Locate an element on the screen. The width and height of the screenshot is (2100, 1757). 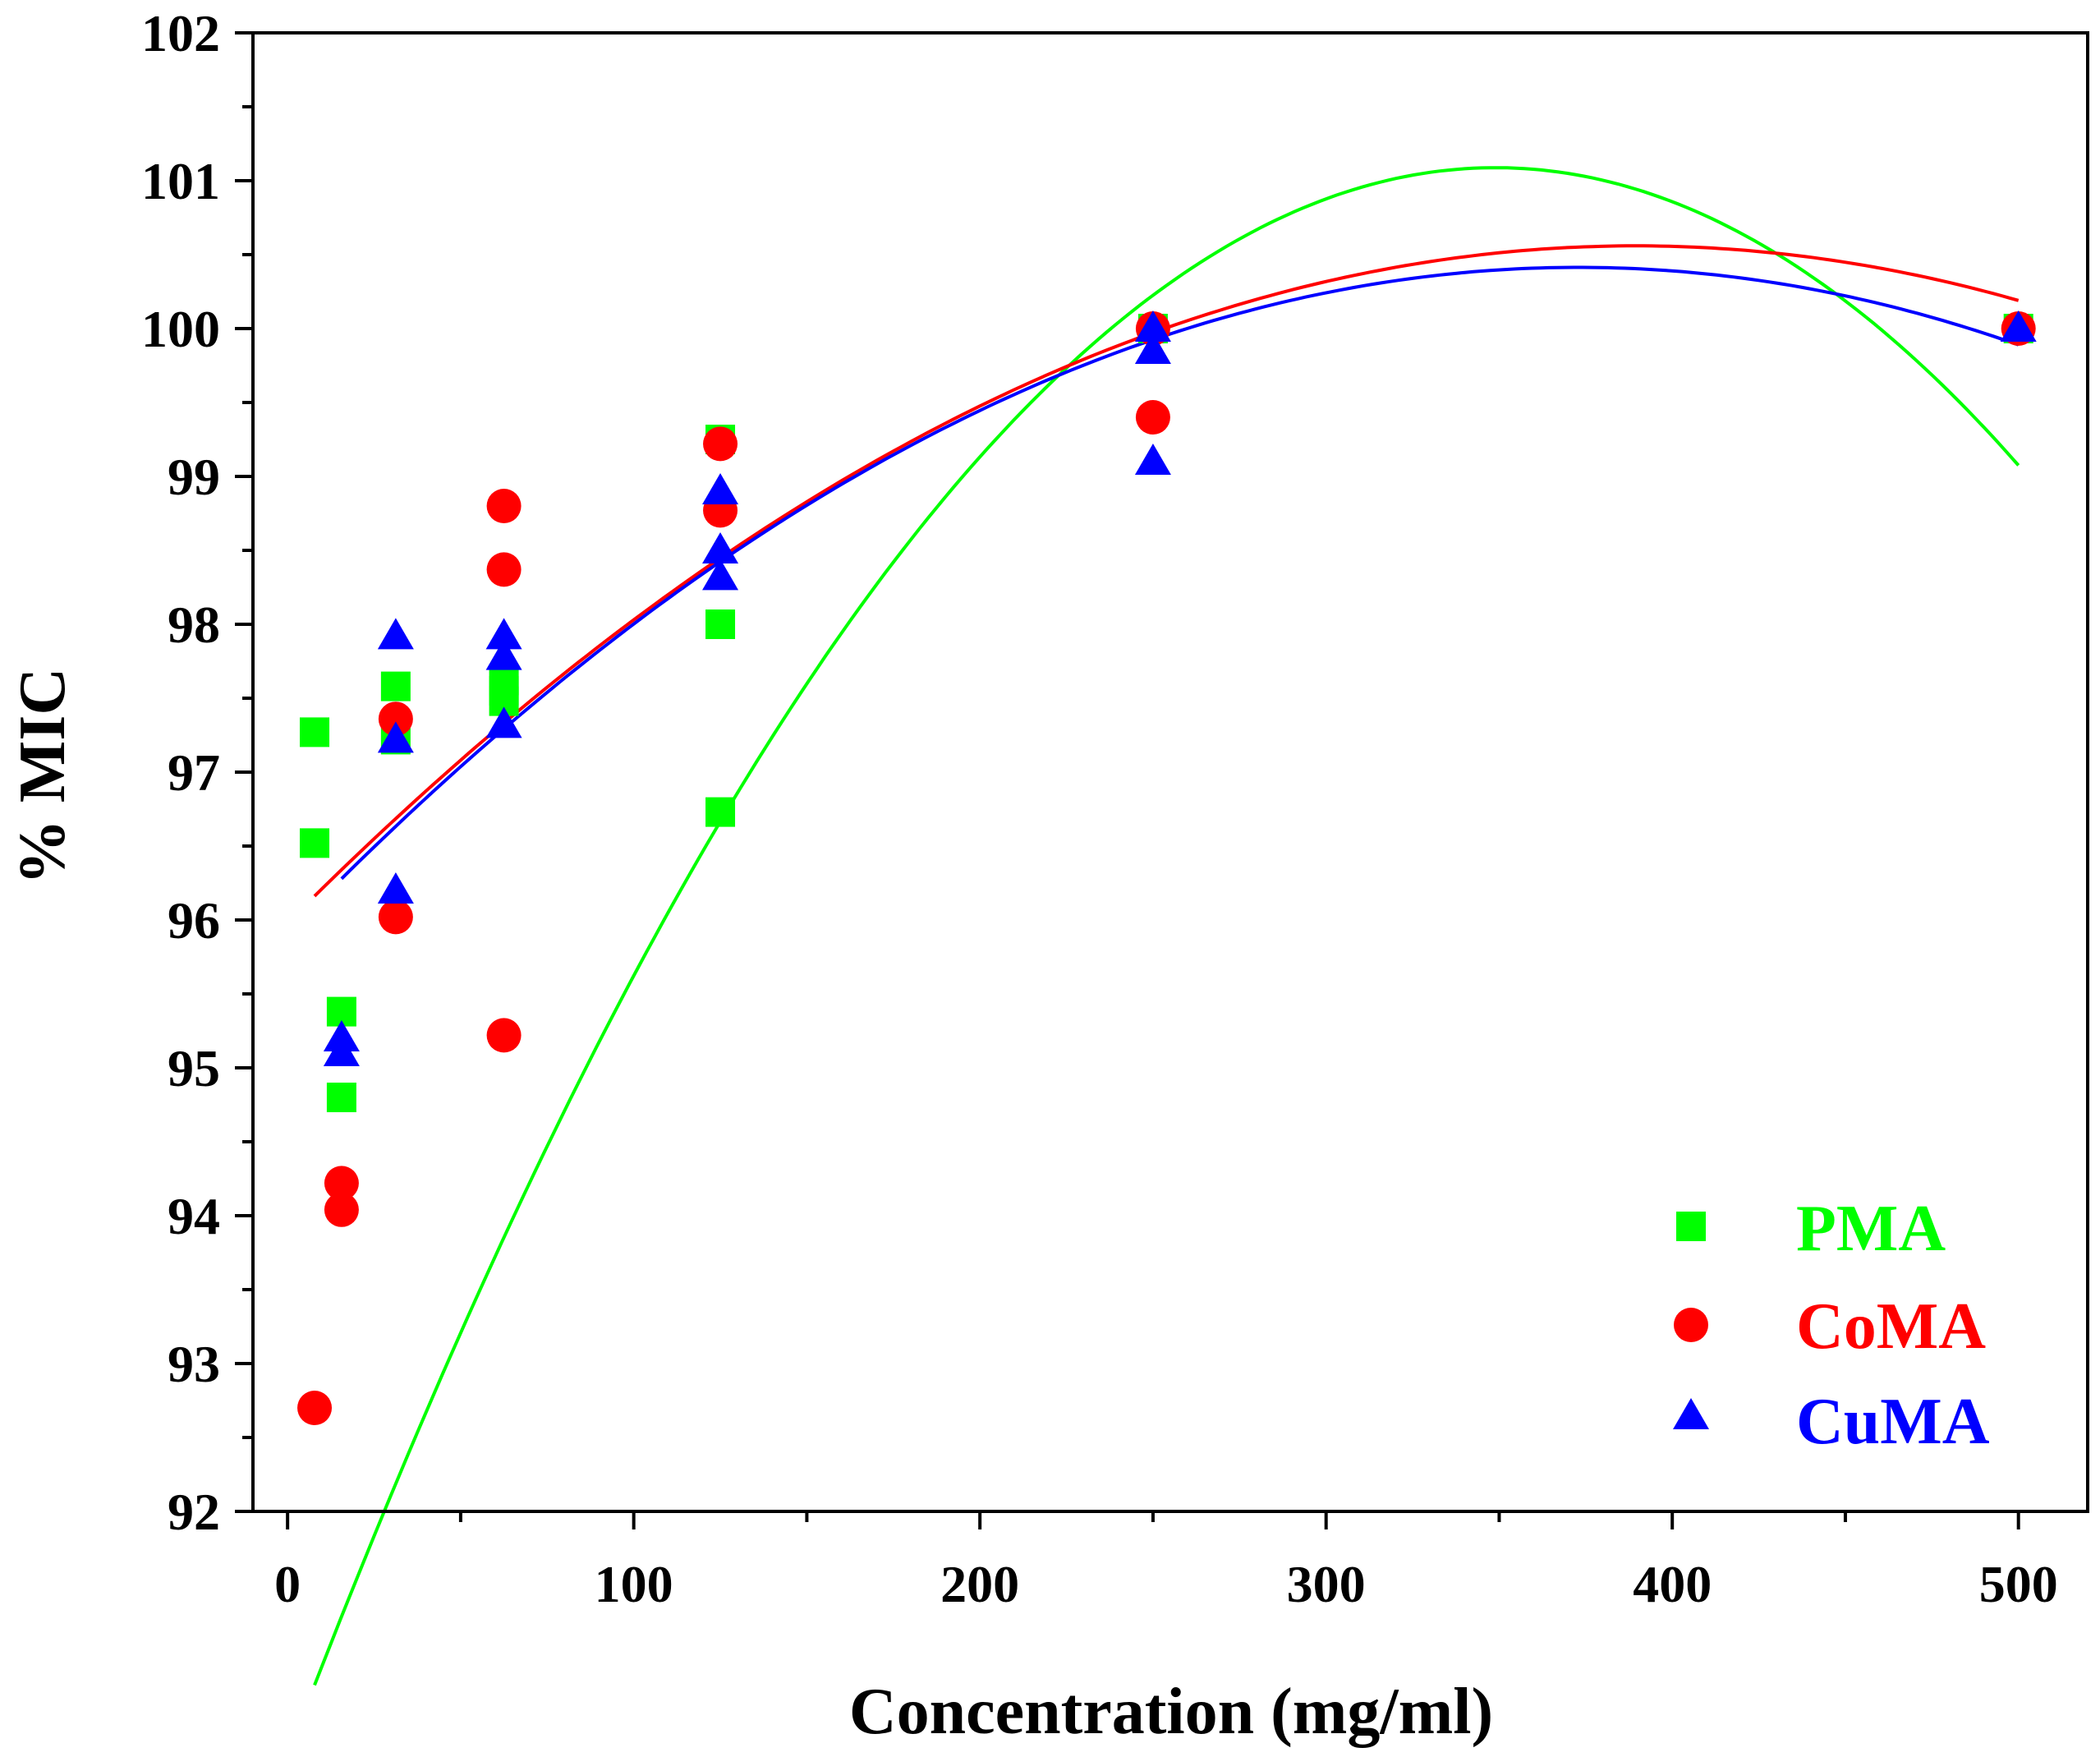
y-tick-label-98: 98 is located at coordinates (194, 625).